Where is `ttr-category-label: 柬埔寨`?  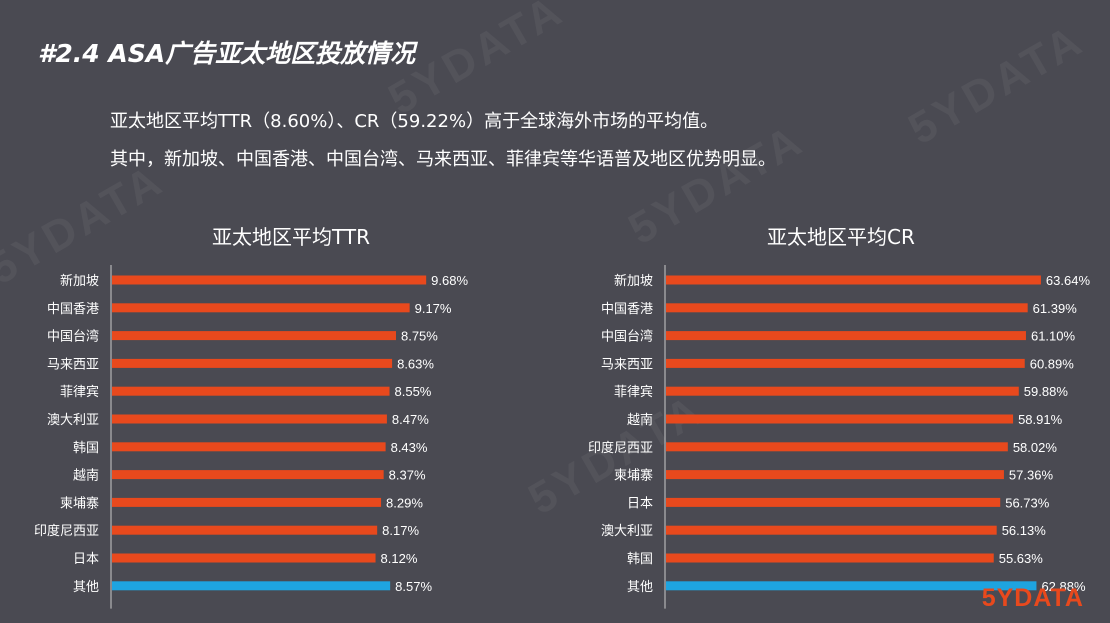 ttr-category-label: 柬埔寨 is located at coordinates (79, 503).